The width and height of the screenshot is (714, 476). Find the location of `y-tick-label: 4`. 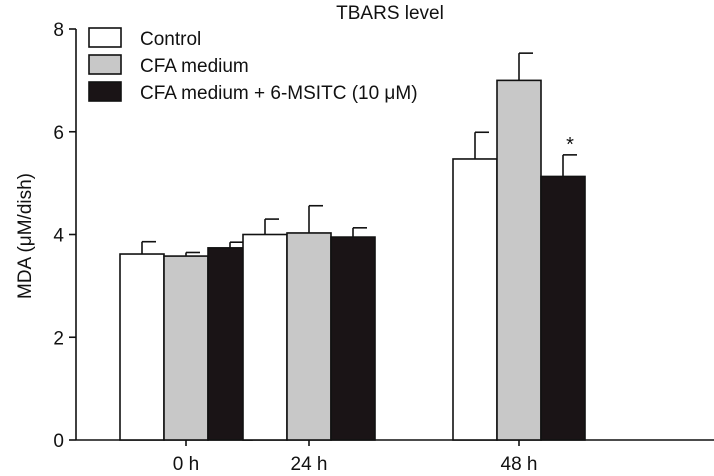

y-tick-label: 4 is located at coordinates (58, 236).